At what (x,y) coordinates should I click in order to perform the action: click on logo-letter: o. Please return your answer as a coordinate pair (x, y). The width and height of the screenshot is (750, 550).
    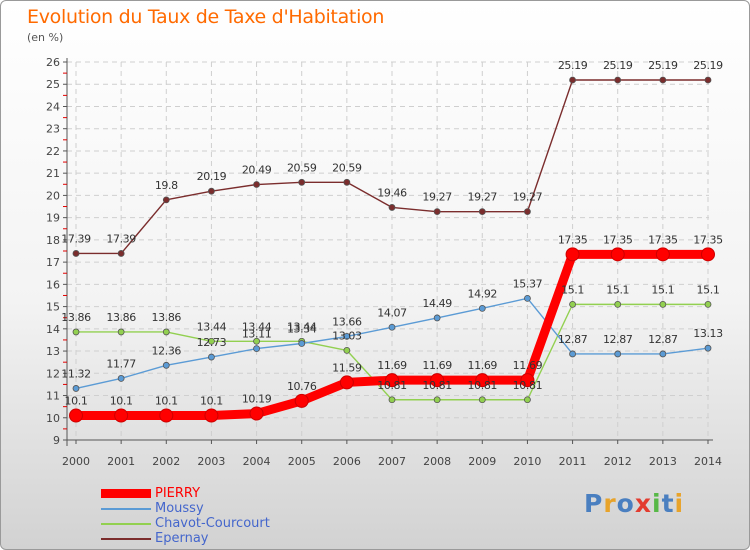
    Looking at the image, I should click on (625, 503).